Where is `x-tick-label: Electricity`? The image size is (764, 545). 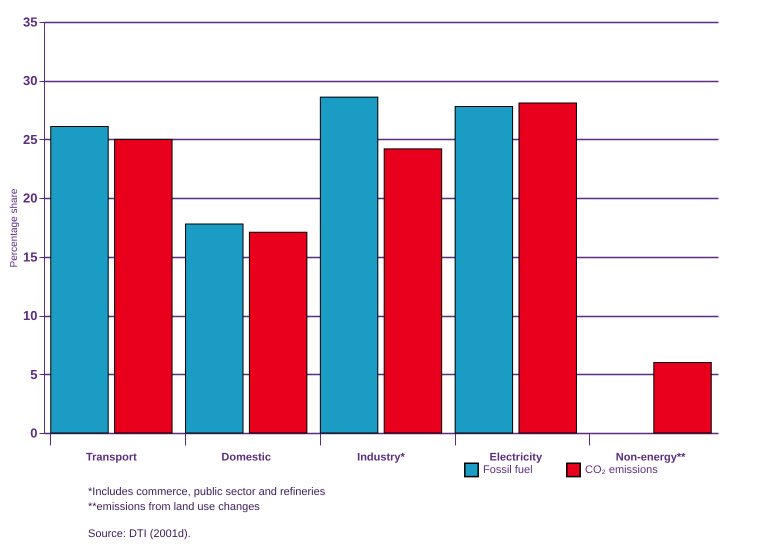
x-tick-label: Electricity is located at coordinates (516, 458).